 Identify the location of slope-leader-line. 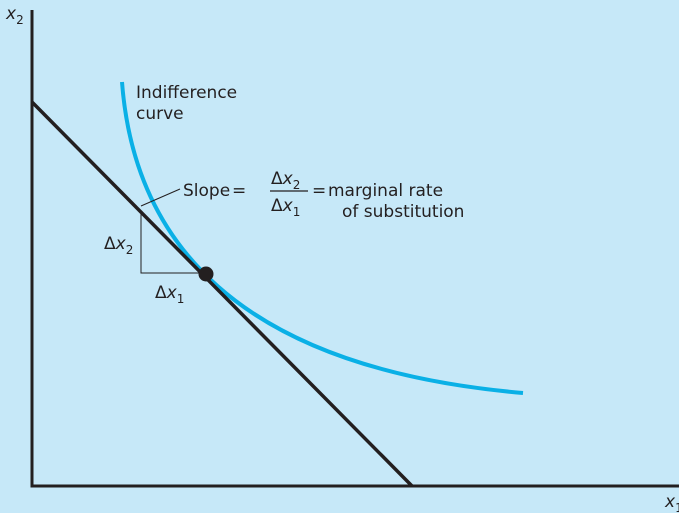
(160, 197).